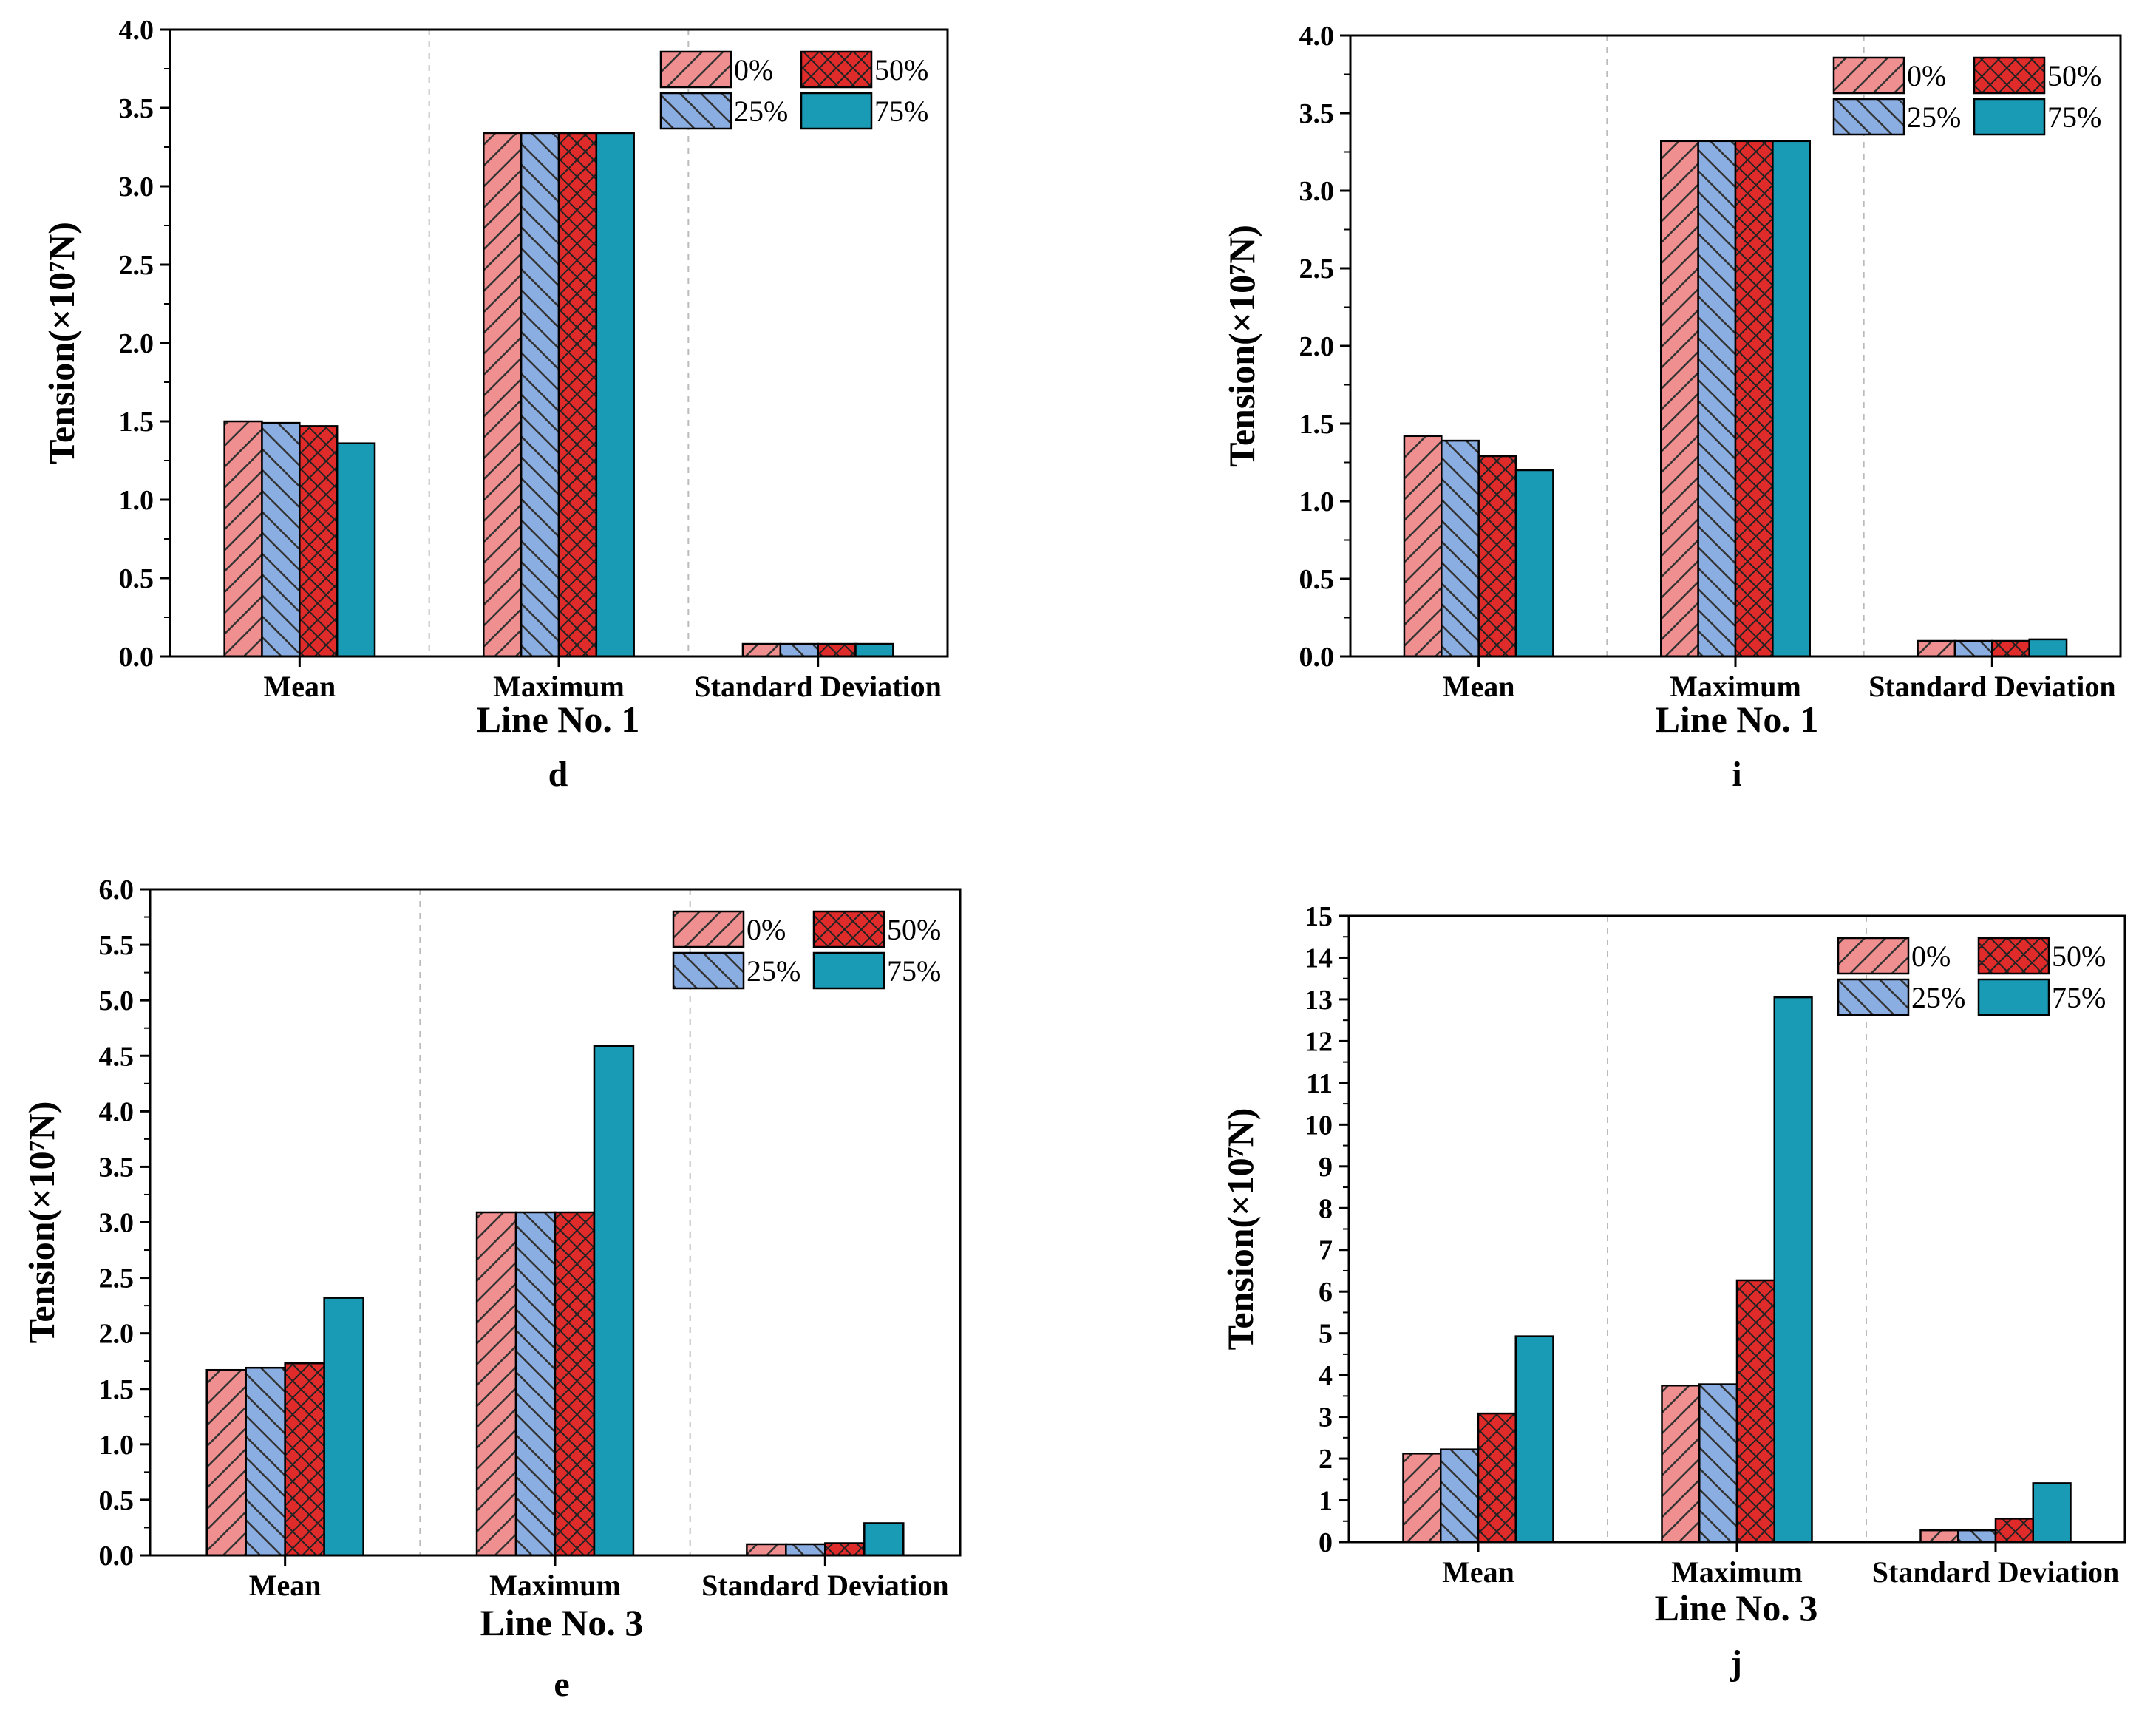  Describe the element at coordinates (1319, 1126) in the screenshot. I see `y-tick-label: 10` at that location.